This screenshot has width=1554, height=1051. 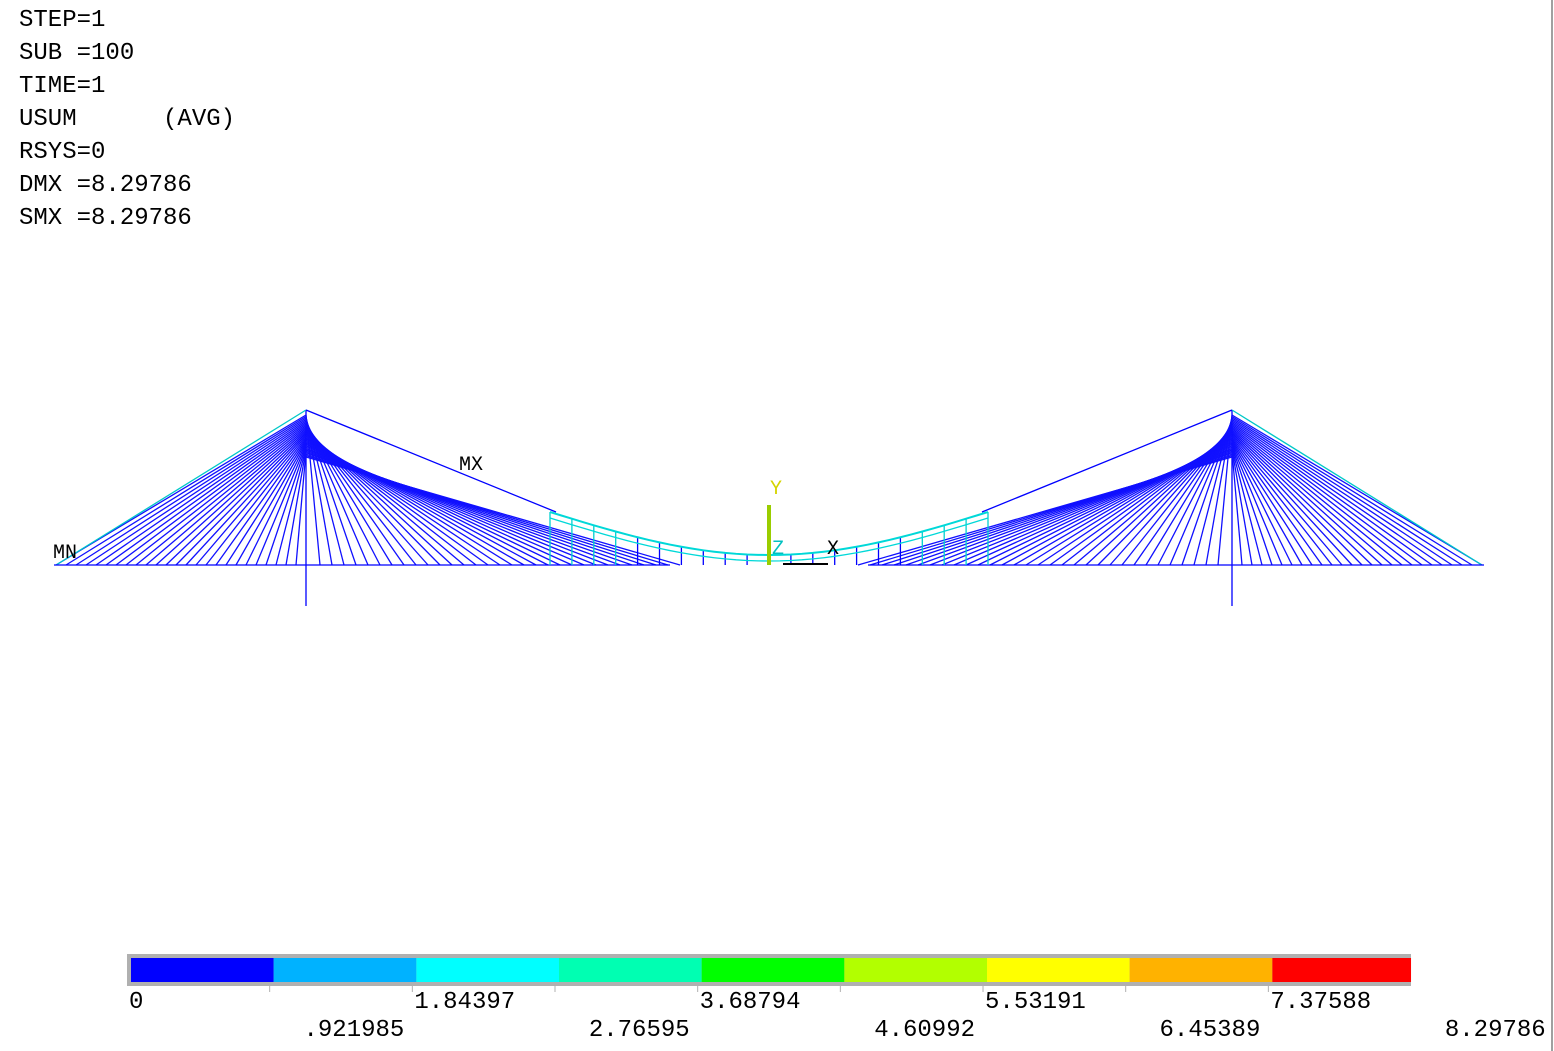 I want to click on header-line: DMX =8.29786, so click(x=105, y=185).